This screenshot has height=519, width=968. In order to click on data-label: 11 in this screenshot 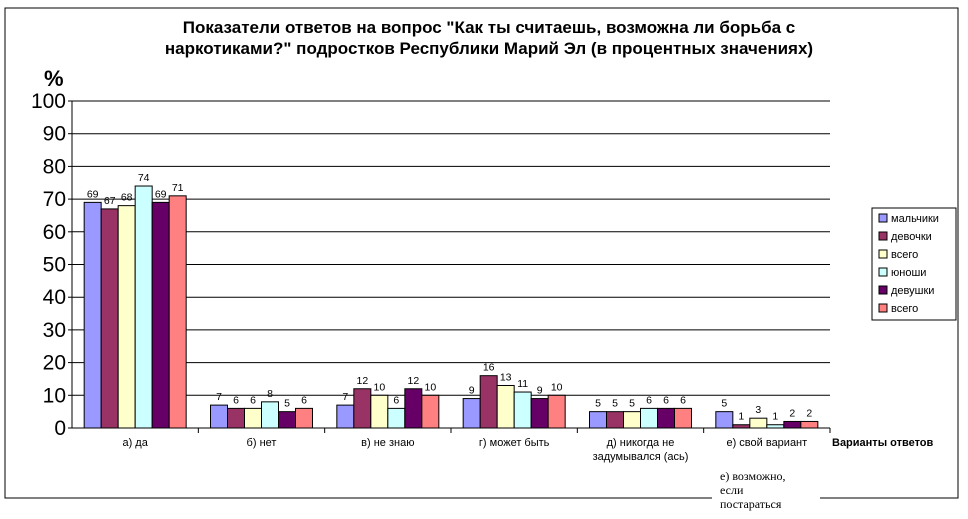, I will do `click(522, 384)`.